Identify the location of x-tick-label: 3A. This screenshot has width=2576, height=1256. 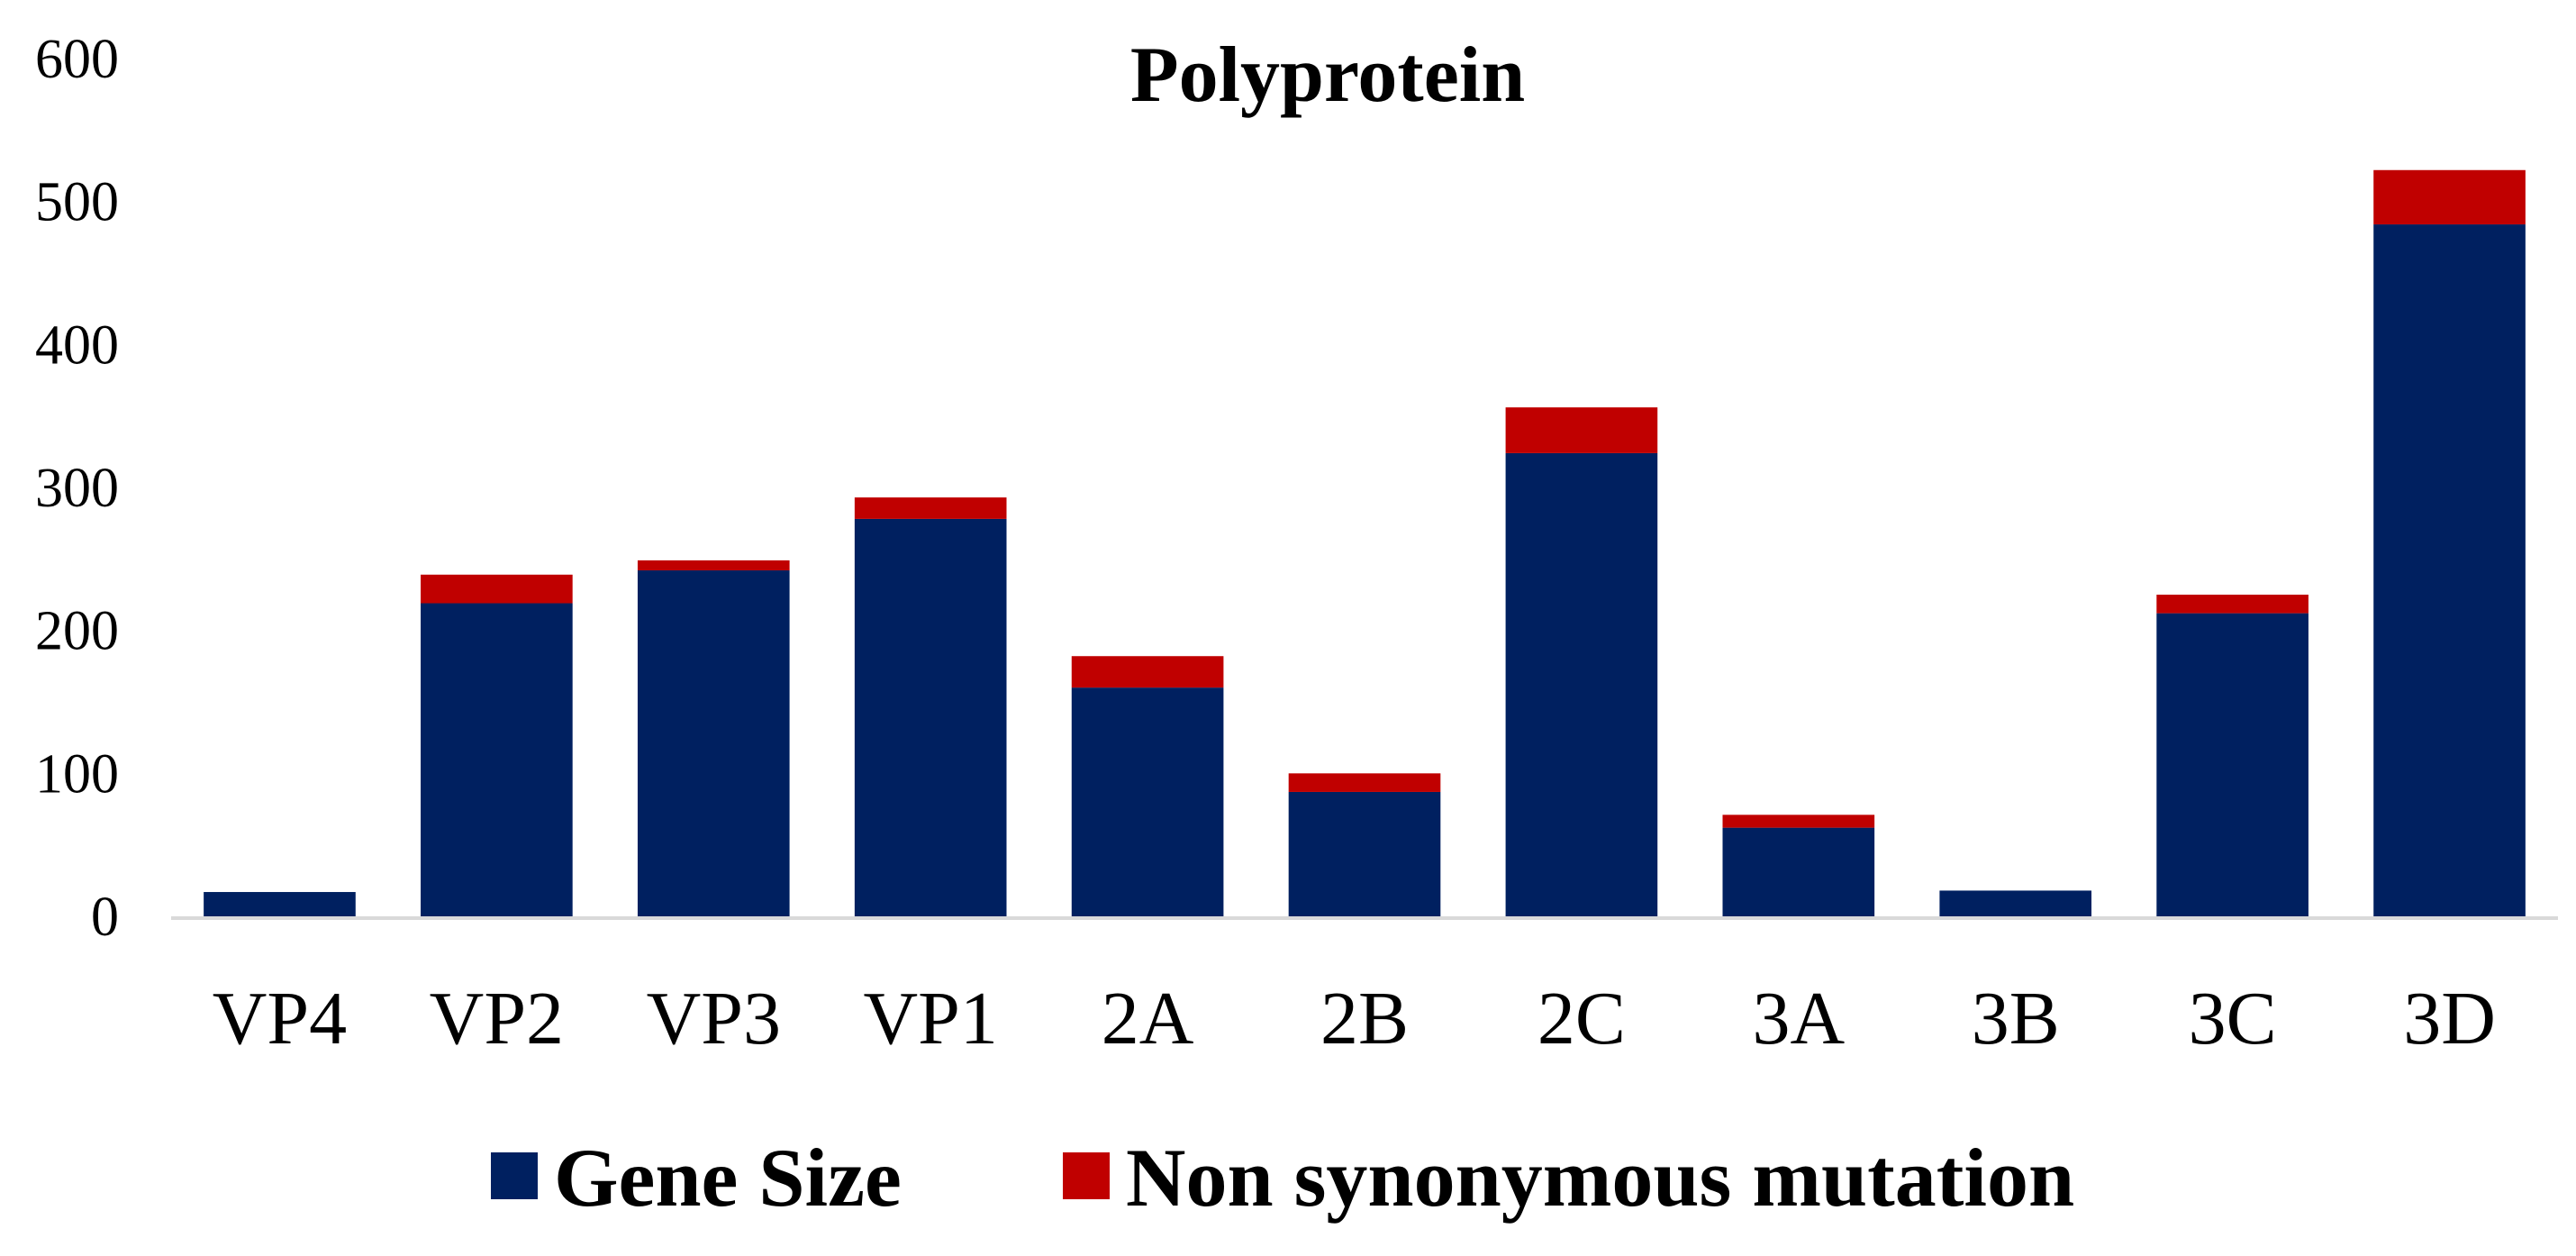
(1798, 1018).